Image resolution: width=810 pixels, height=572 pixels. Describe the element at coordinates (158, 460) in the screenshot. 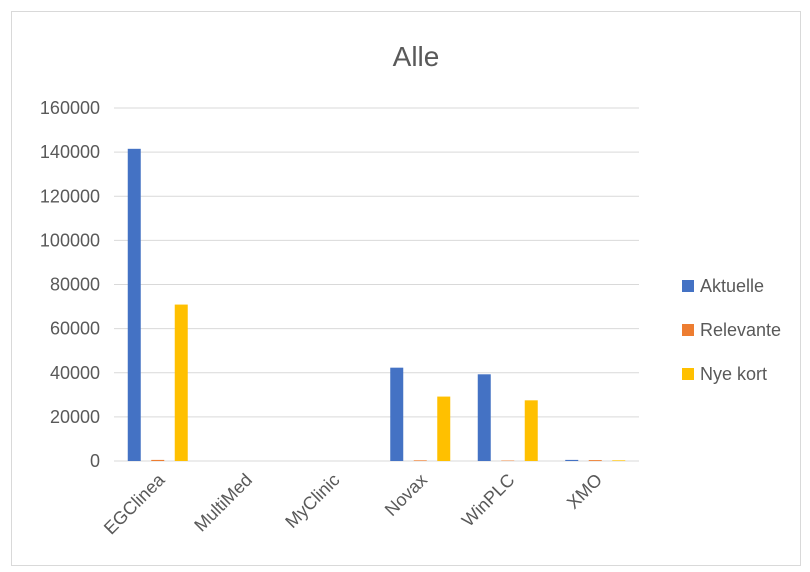

I see `bar-relevante-egclinea` at that location.